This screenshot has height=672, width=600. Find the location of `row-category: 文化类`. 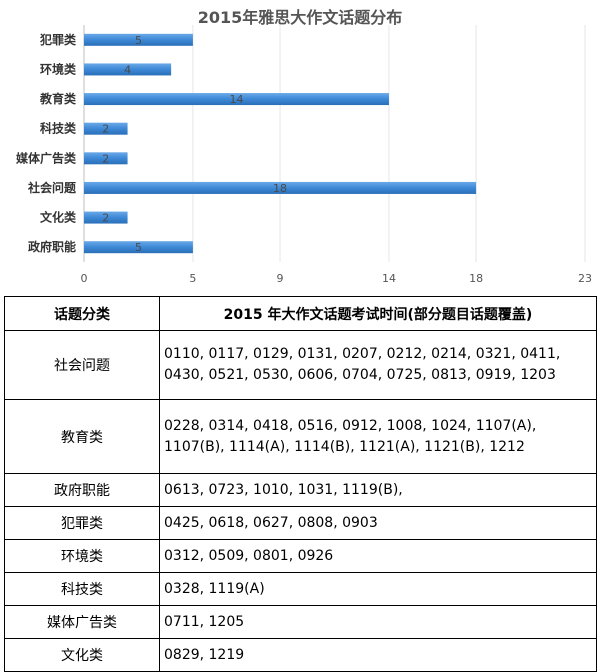

row-category: 文化类 is located at coordinates (82, 655).